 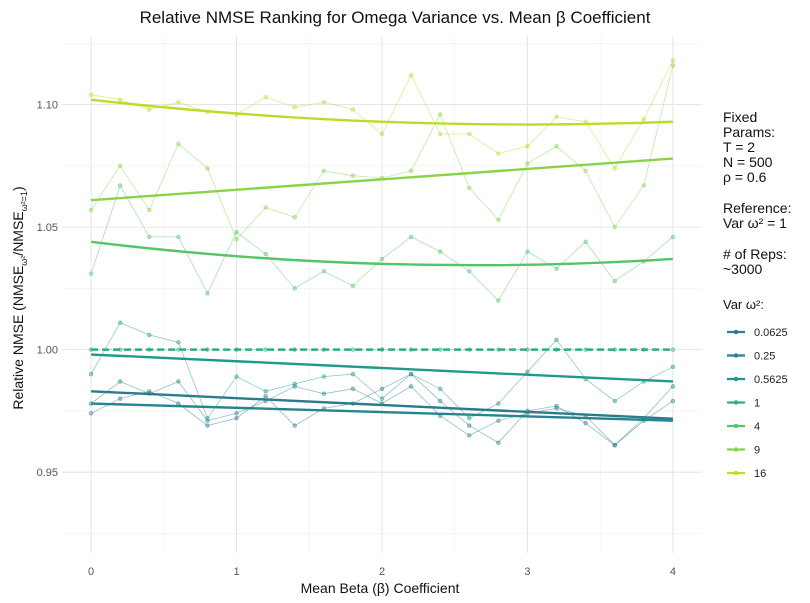 I want to click on y-label-mid: /NMSE, so click(x=18, y=233).